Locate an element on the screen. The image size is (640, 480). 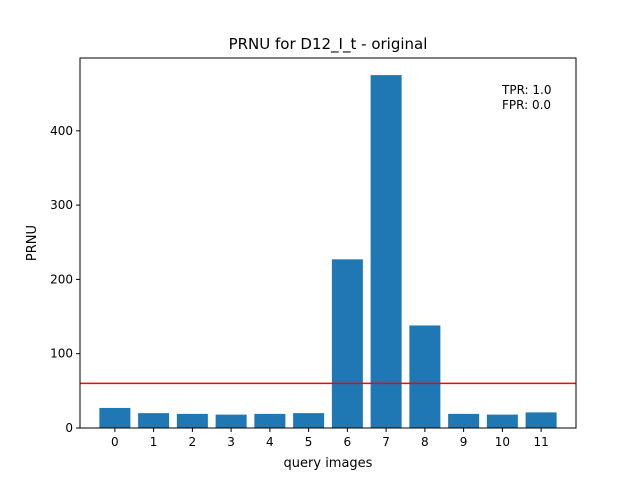
y-tick-label: 100 is located at coordinates (61, 354).